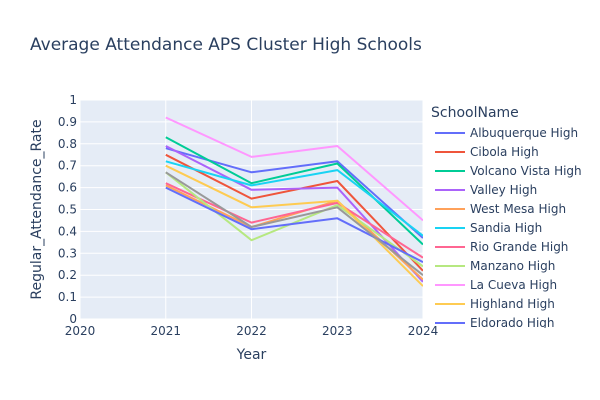 The width and height of the screenshot is (600, 400). What do you see at coordinates (519, 247) in the screenshot?
I see `legend-label: Rio Grande High` at bounding box center [519, 247].